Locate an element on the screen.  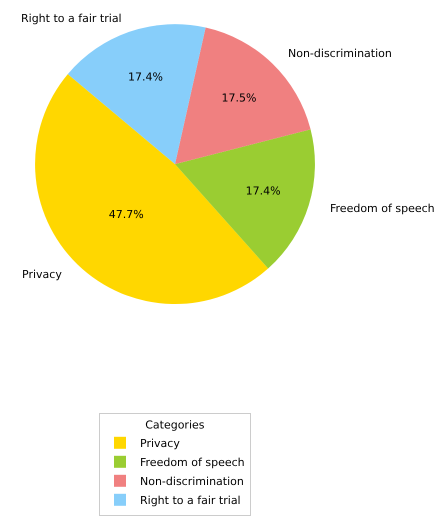
legend-label: Freedom of speech is located at coordinates (192, 463).